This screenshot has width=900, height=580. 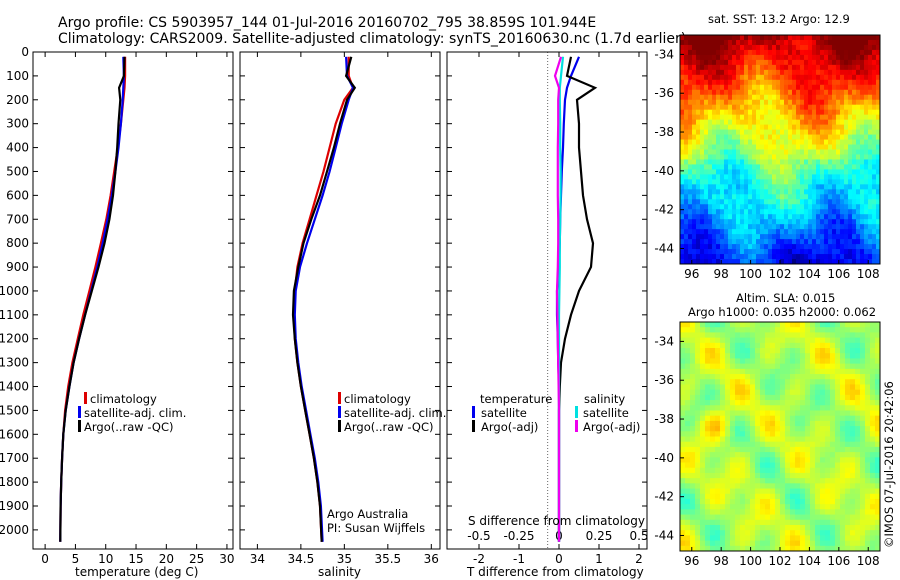 What do you see at coordinates (750, 274) in the screenshot?
I see `lon-tick-label: 100` at bounding box center [750, 274].